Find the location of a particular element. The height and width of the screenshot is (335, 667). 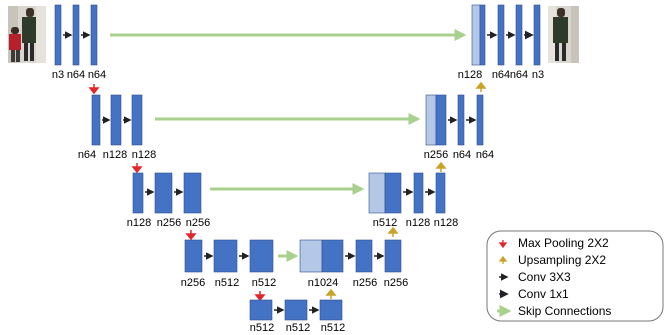

legend-item-max-pool: Max Pooling 2X2 is located at coordinates (553, 243).